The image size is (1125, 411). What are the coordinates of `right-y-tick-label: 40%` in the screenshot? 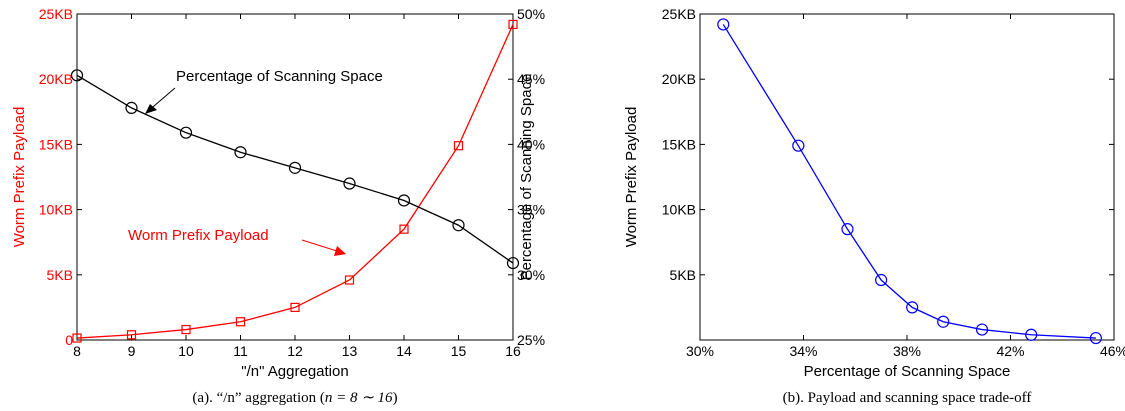 It's located at (531, 144).